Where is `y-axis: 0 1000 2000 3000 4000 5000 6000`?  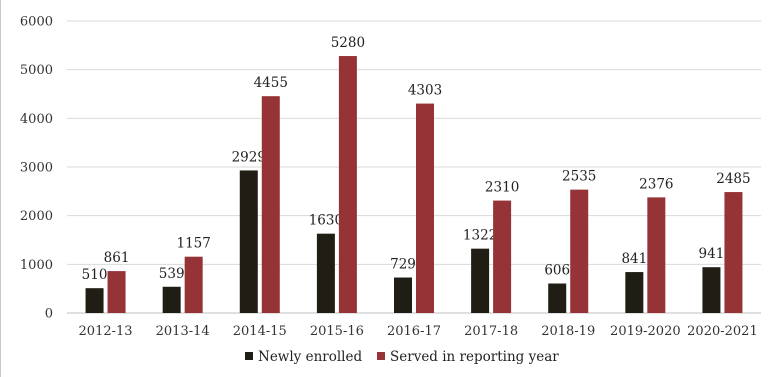 y-axis: 0 1000 2000 3000 4000 5000 6000 is located at coordinates (36, 168).